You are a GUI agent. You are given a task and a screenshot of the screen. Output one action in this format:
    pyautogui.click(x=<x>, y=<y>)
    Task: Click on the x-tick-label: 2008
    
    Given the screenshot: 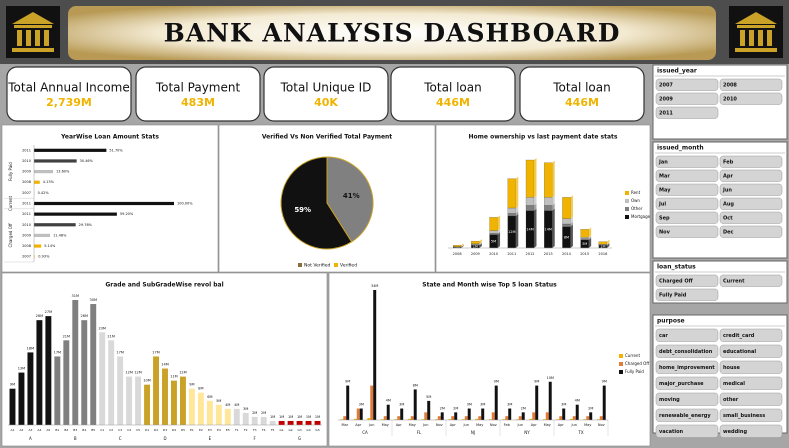 What is the action you would take?
    pyautogui.click(x=457, y=254)
    